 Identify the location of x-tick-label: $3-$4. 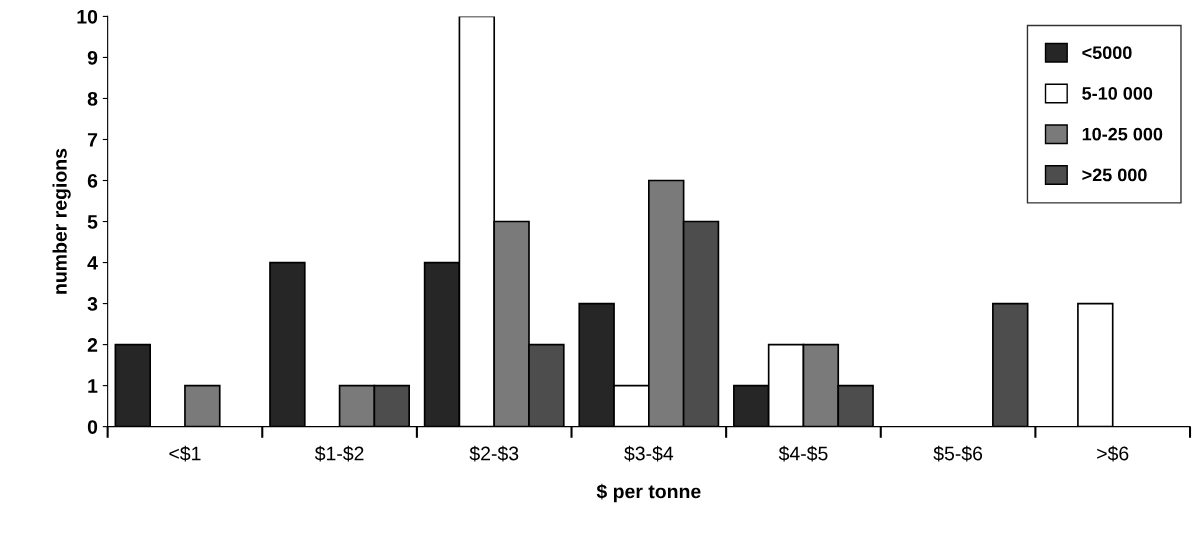
(649, 453).